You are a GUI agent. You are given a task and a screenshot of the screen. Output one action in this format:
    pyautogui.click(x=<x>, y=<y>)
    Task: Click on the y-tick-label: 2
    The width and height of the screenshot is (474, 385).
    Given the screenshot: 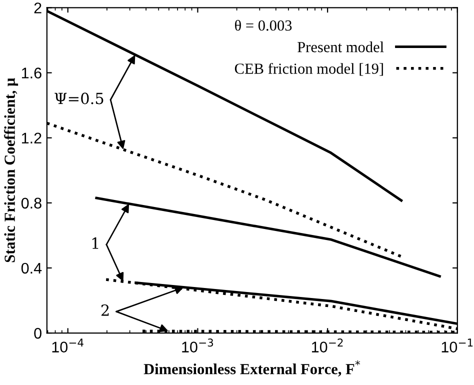 What is the action you would take?
    pyautogui.click(x=38, y=8)
    